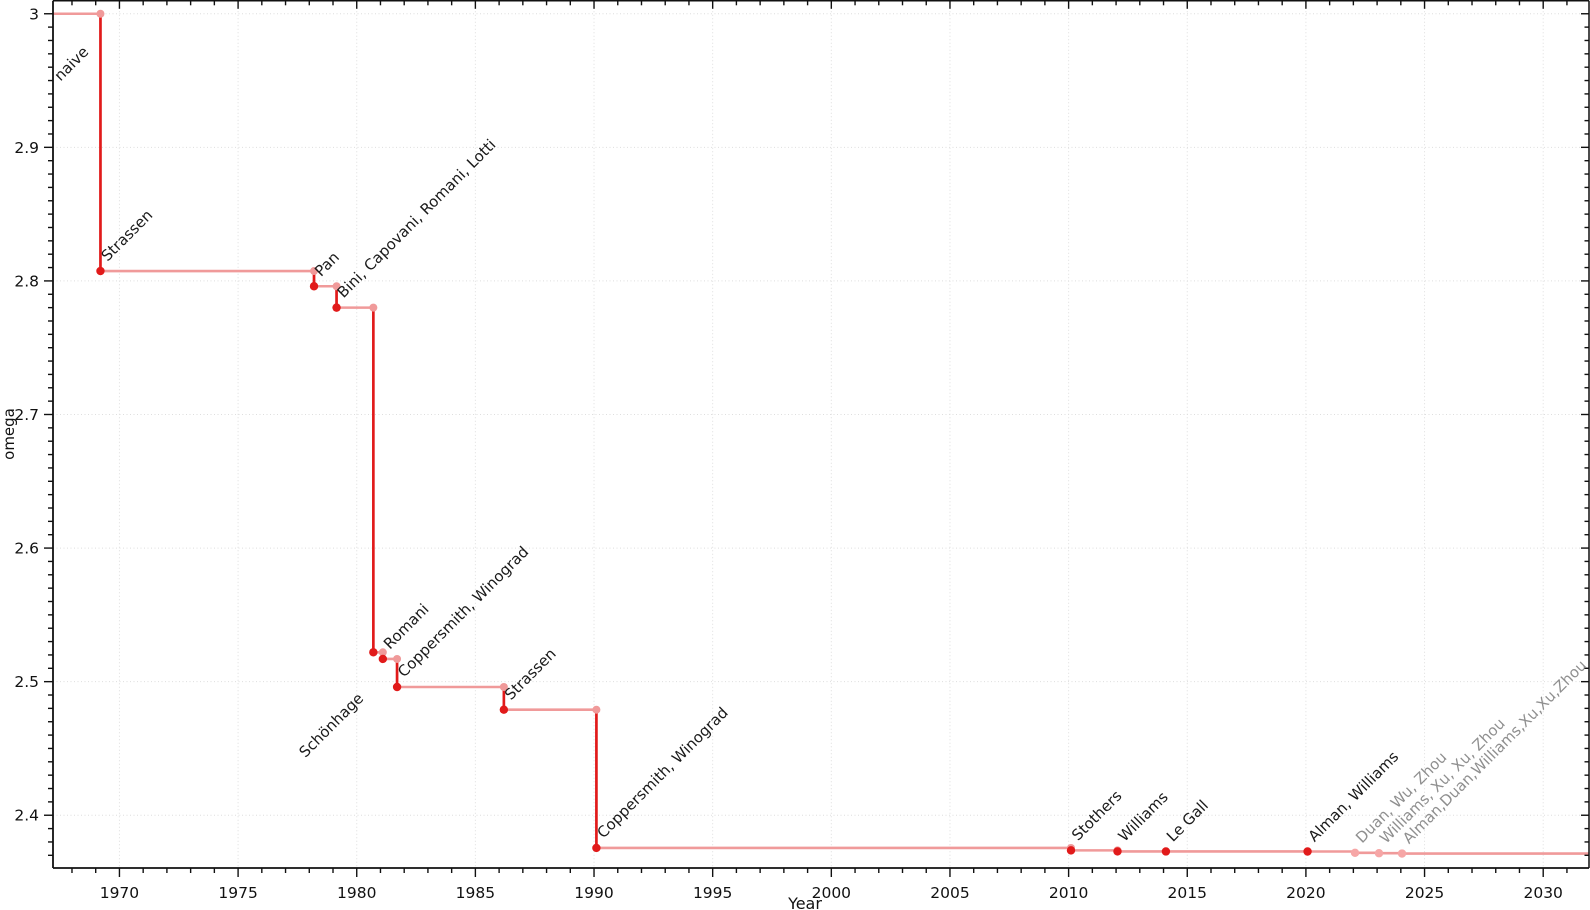 The width and height of the screenshot is (1590, 910). I want to click on point-label: Alman,Duan,Williams,Xu,Xu,Zhou, so click(1494, 751).